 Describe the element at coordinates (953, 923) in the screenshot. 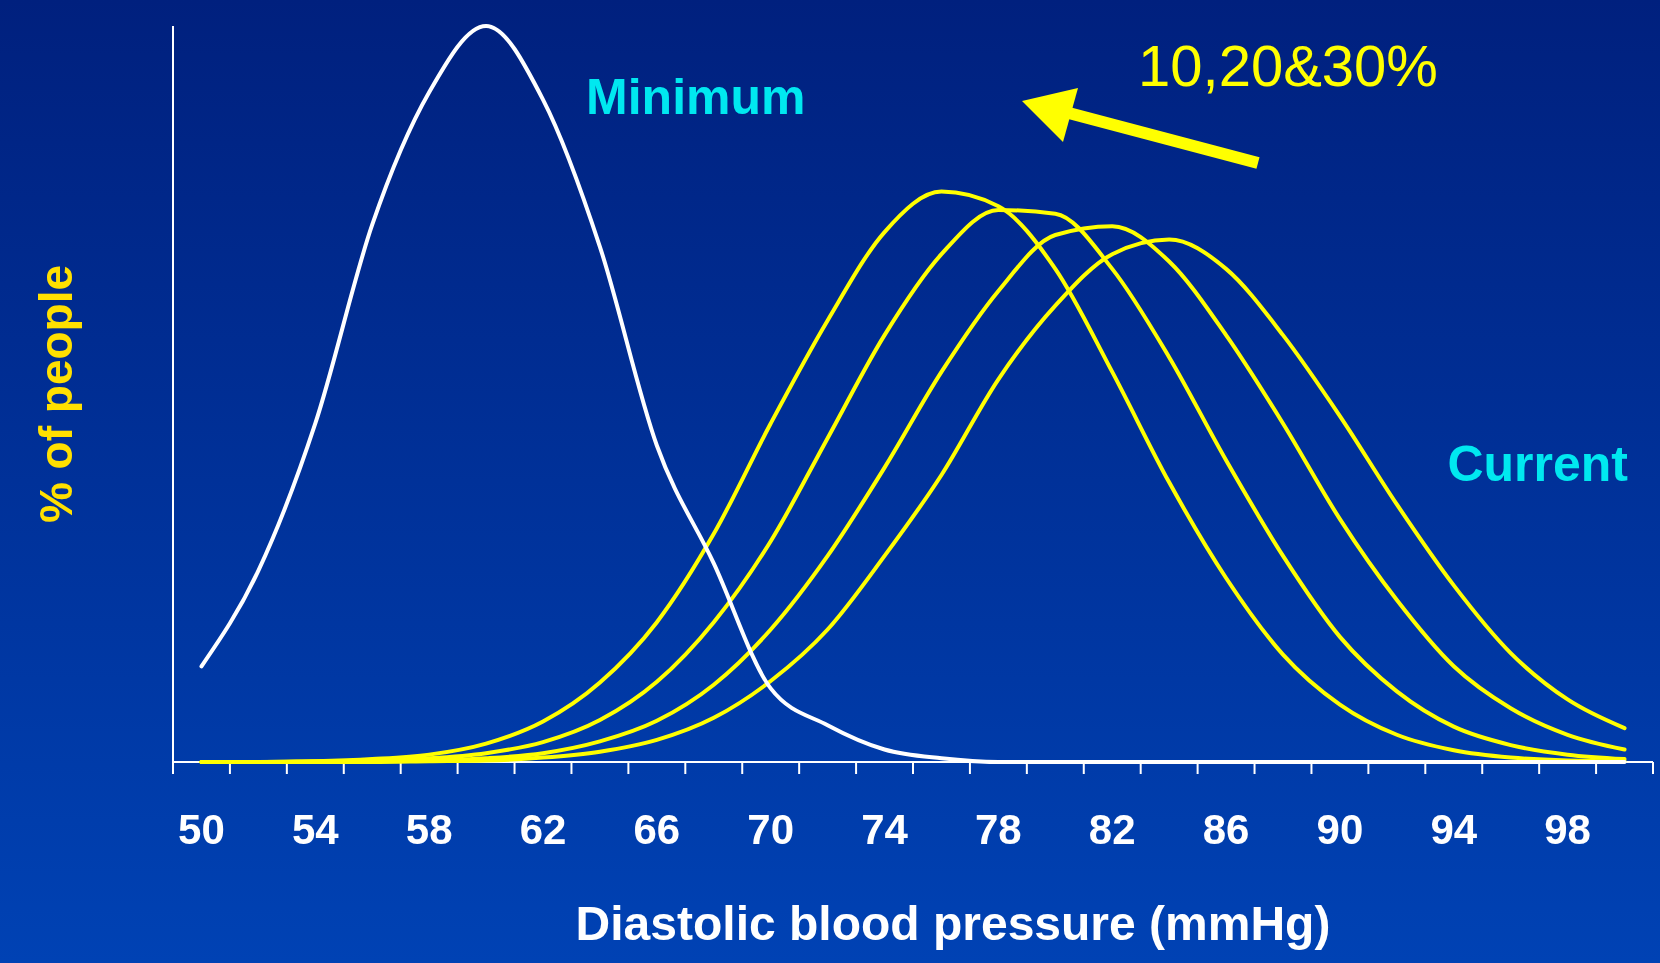

I see `x-axis-title: Diastolic blood pressure (mmHg)` at that location.